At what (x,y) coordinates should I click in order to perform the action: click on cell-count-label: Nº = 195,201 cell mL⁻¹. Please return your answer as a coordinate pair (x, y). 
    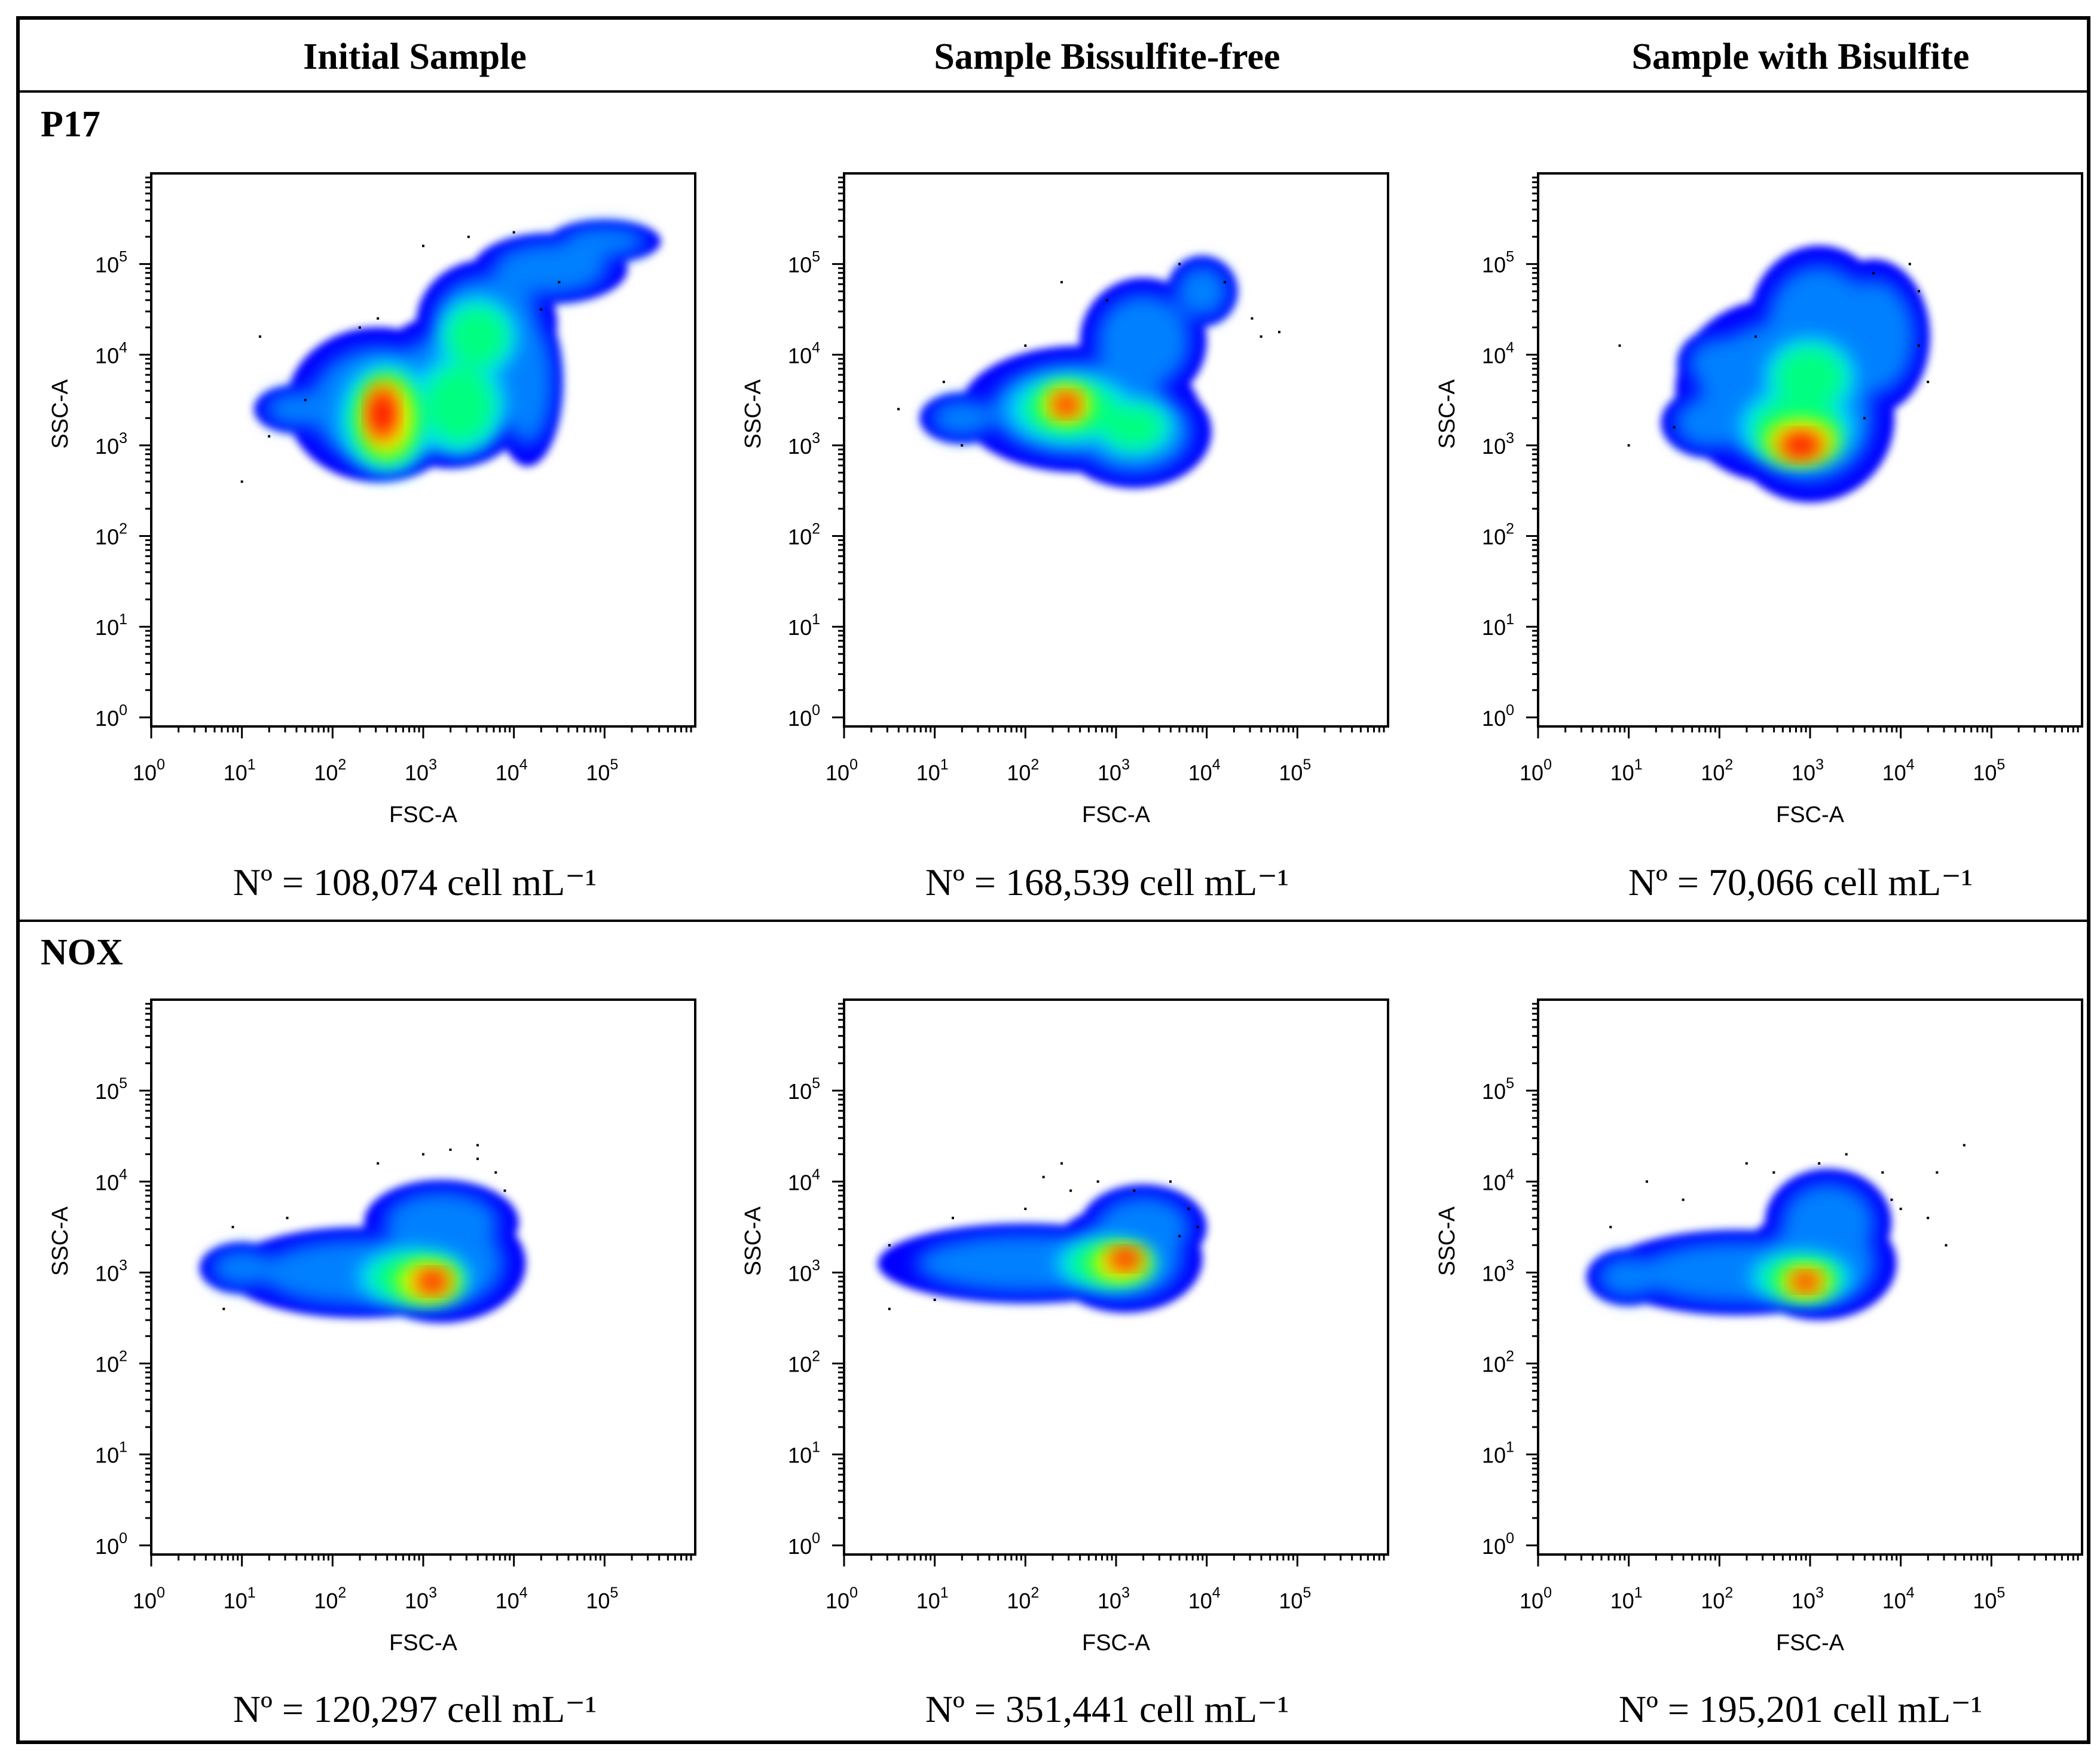
    Looking at the image, I should click on (1800, 1709).